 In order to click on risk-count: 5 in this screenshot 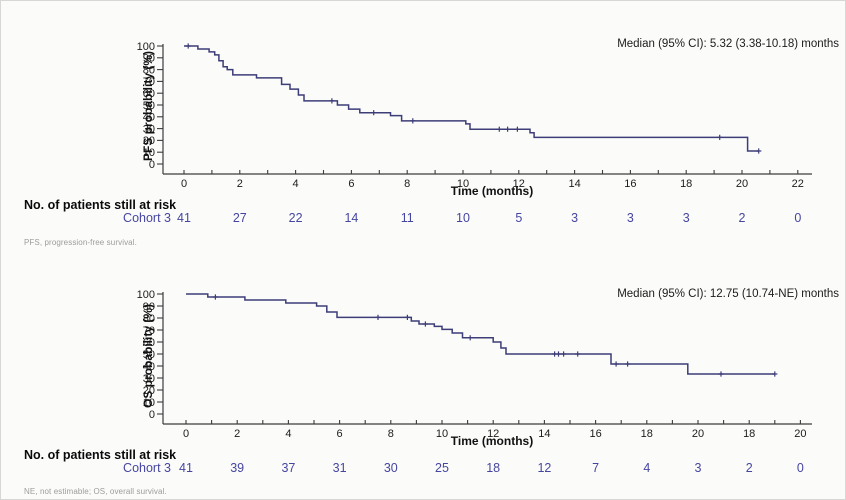, I will do `click(519, 218)`.